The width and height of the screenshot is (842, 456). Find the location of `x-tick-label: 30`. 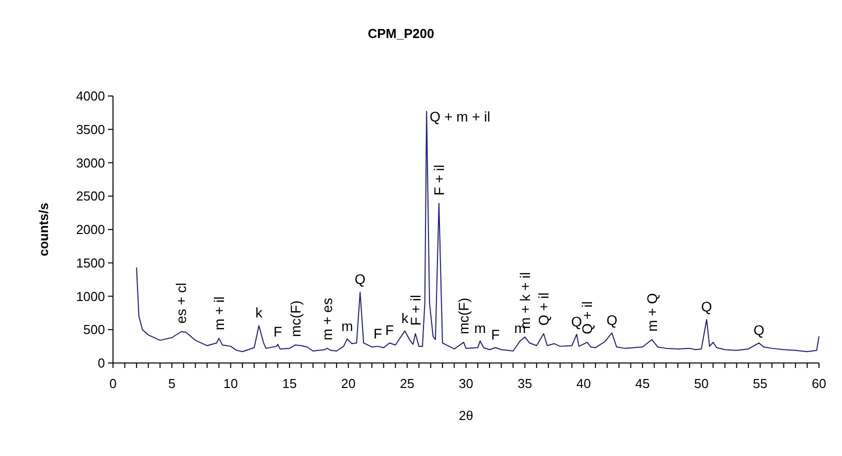

x-tick-label: 30 is located at coordinates (466, 383).